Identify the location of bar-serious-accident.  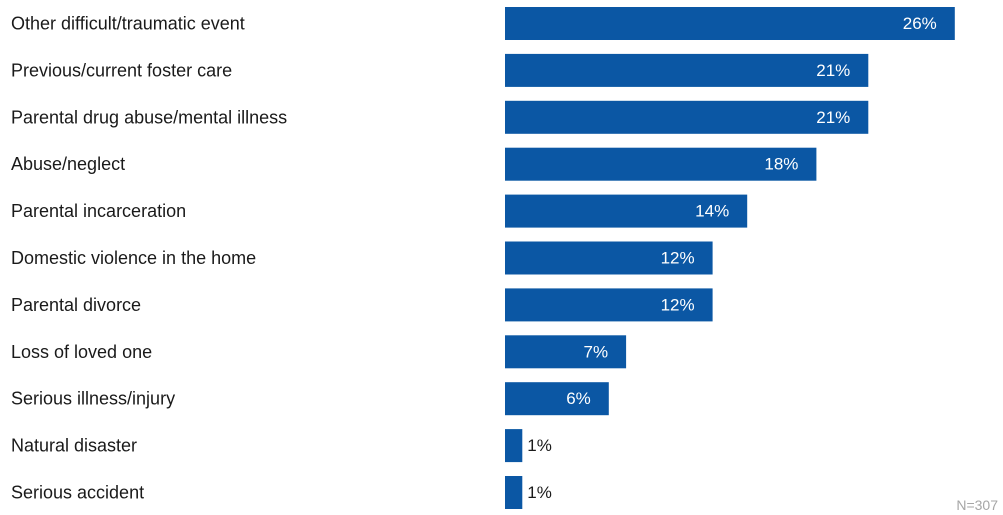
(514, 492).